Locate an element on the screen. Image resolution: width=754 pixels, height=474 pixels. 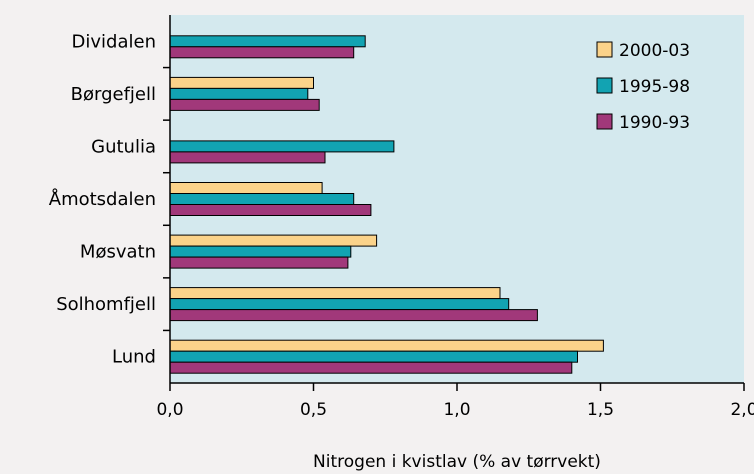
x-tick-label: 2,0 is located at coordinates (742, 410).